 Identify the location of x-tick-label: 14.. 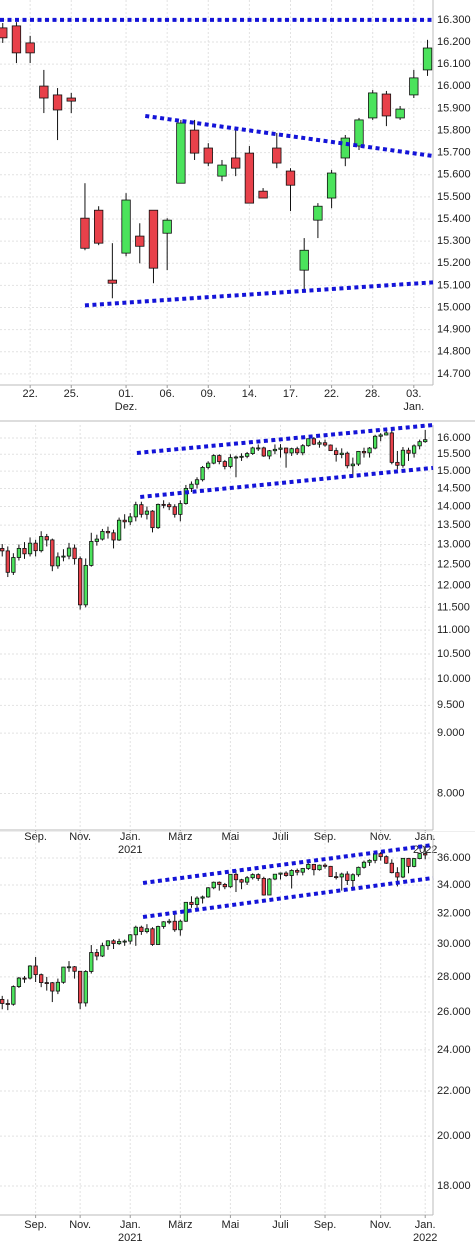
(249, 394).